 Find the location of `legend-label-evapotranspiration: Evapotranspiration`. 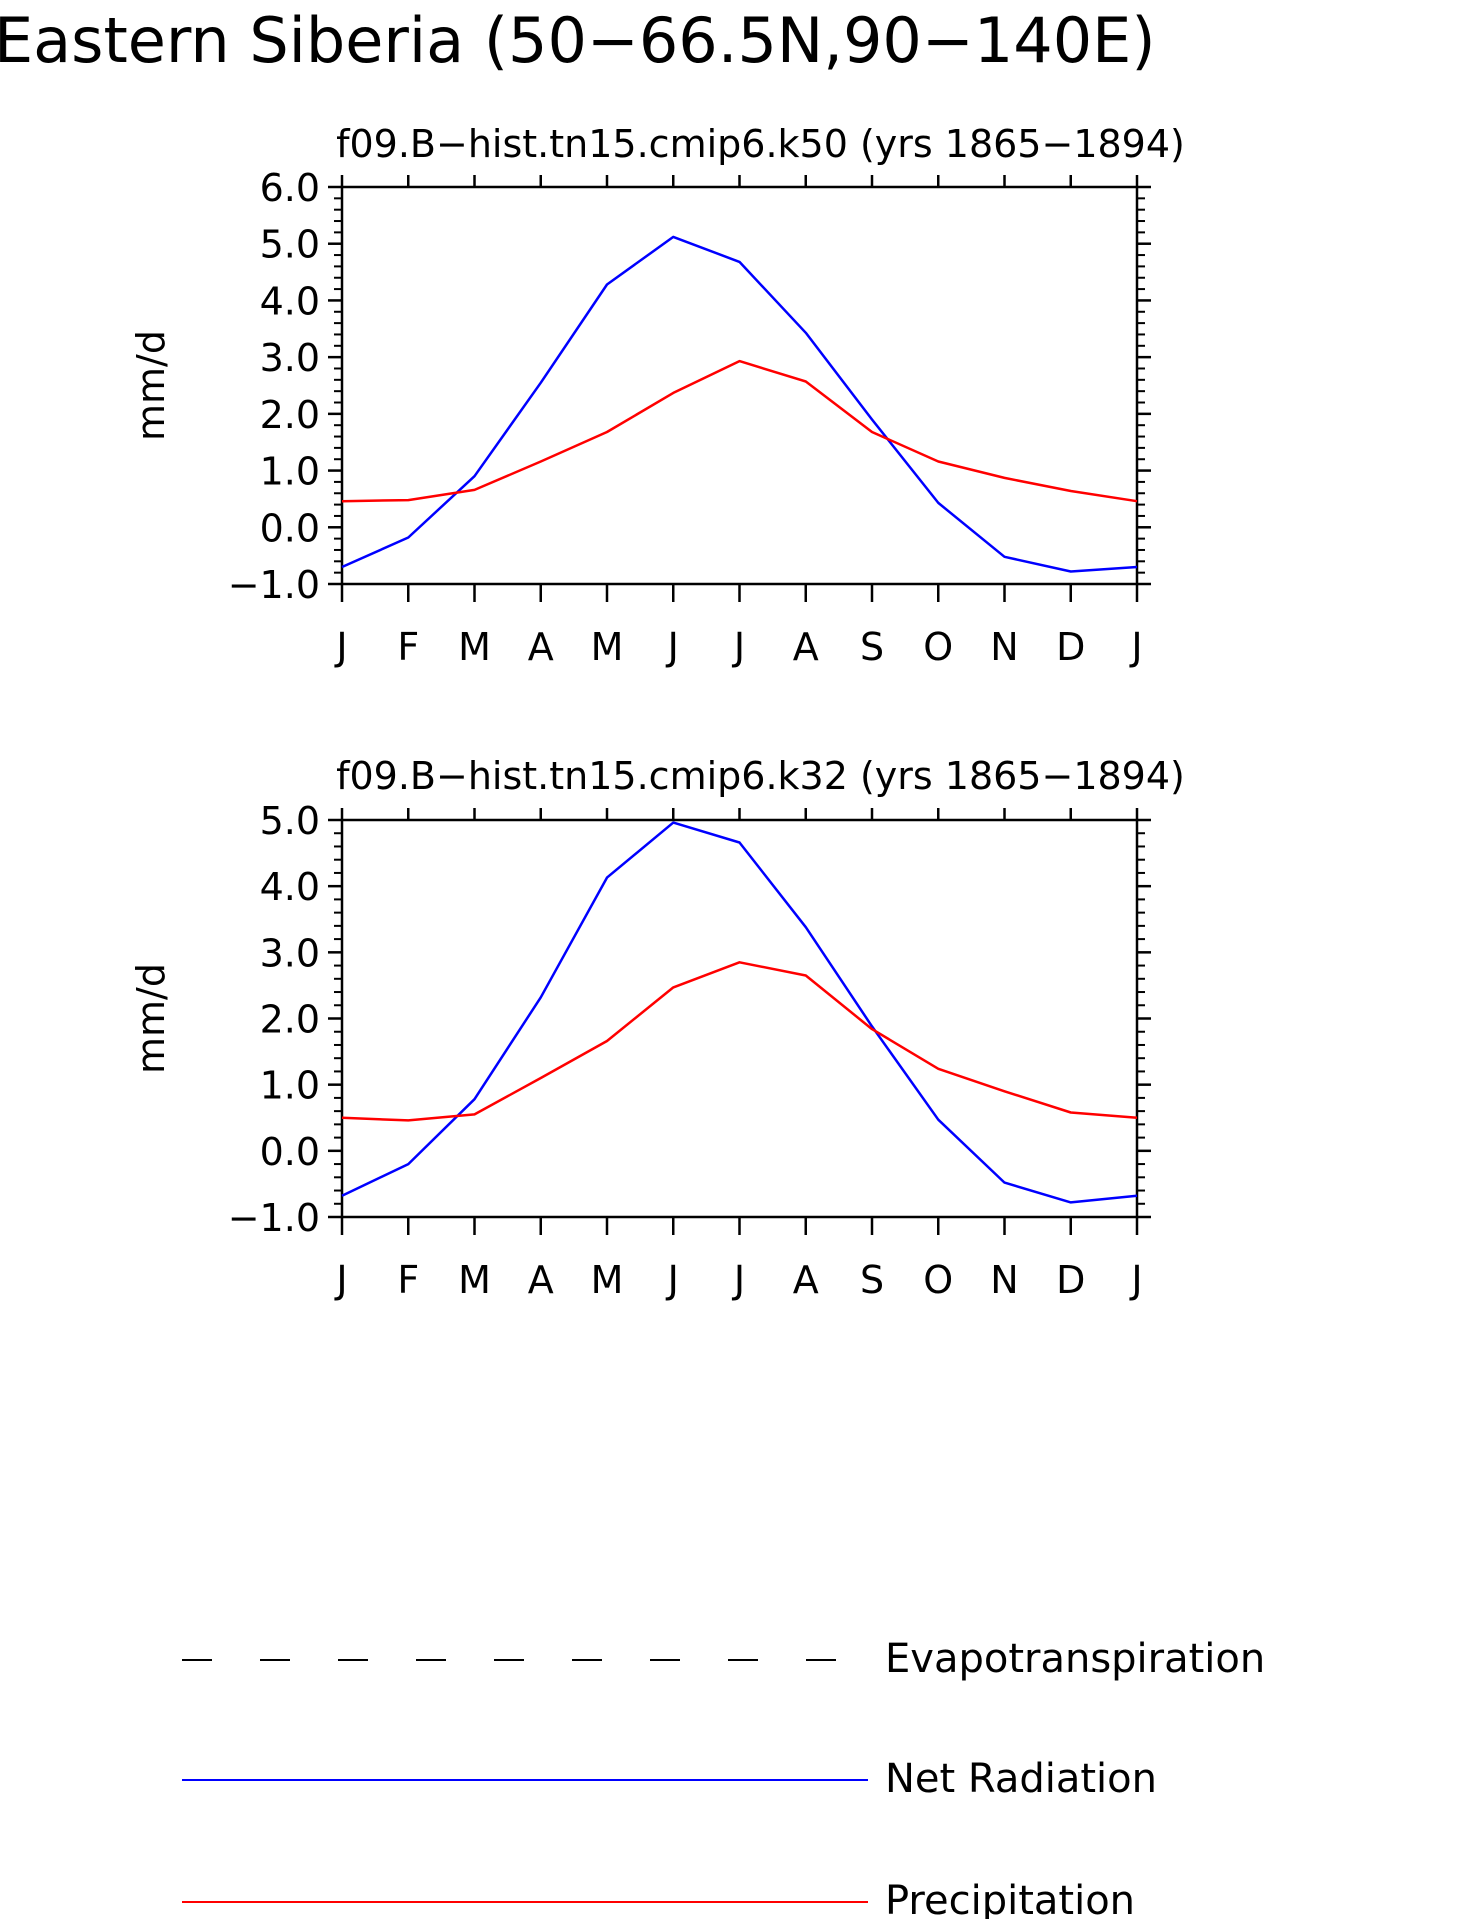

legend-label-evapotranspiration: Evapotranspiration is located at coordinates (1075, 1659).